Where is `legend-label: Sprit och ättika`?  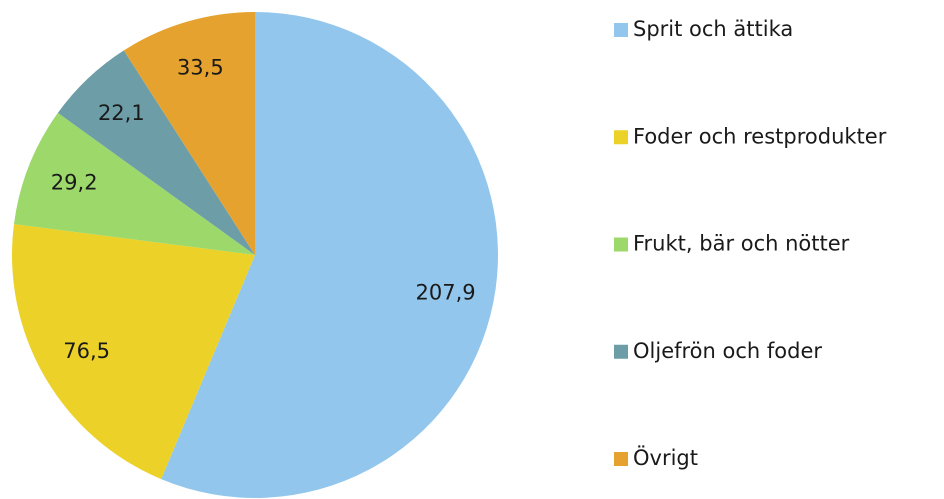 legend-label: Sprit och ättika is located at coordinates (713, 29).